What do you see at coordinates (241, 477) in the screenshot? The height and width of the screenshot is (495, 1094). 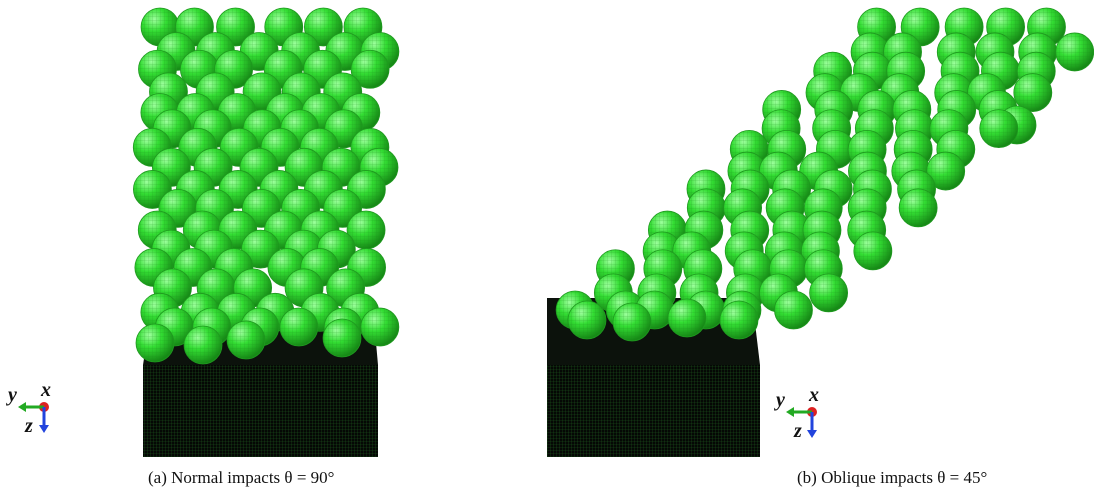 I see `caption-normal-impacts: (a) Normal impacts θ = 90°` at bounding box center [241, 477].